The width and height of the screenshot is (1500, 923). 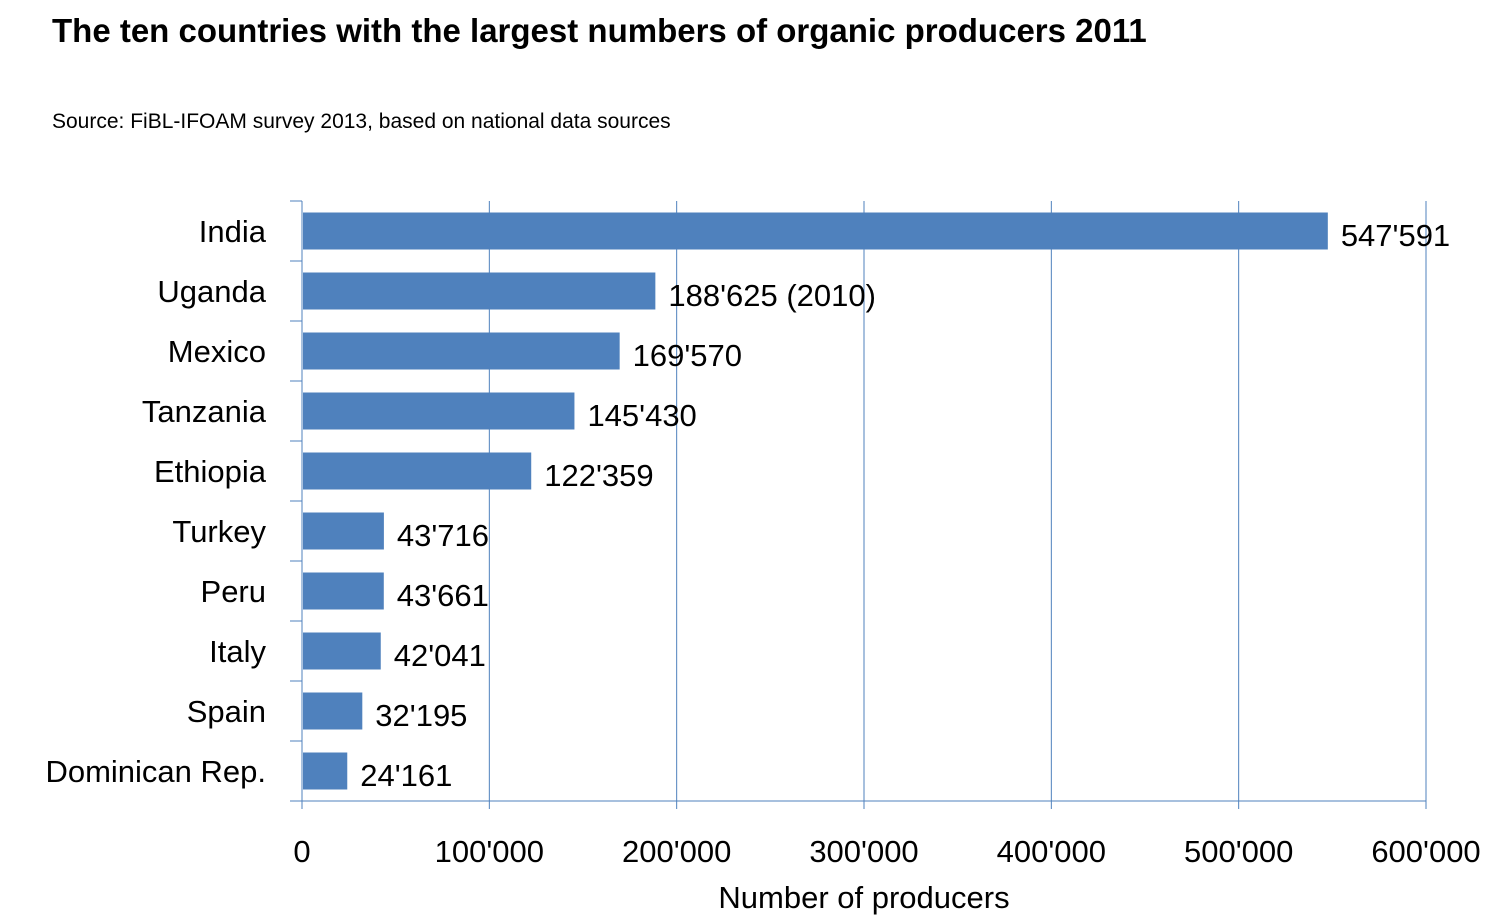 What do you see at coordinates (443, 535) in the screenshot?
I see `data-label: 43'716` at bounding box center [443, 535].